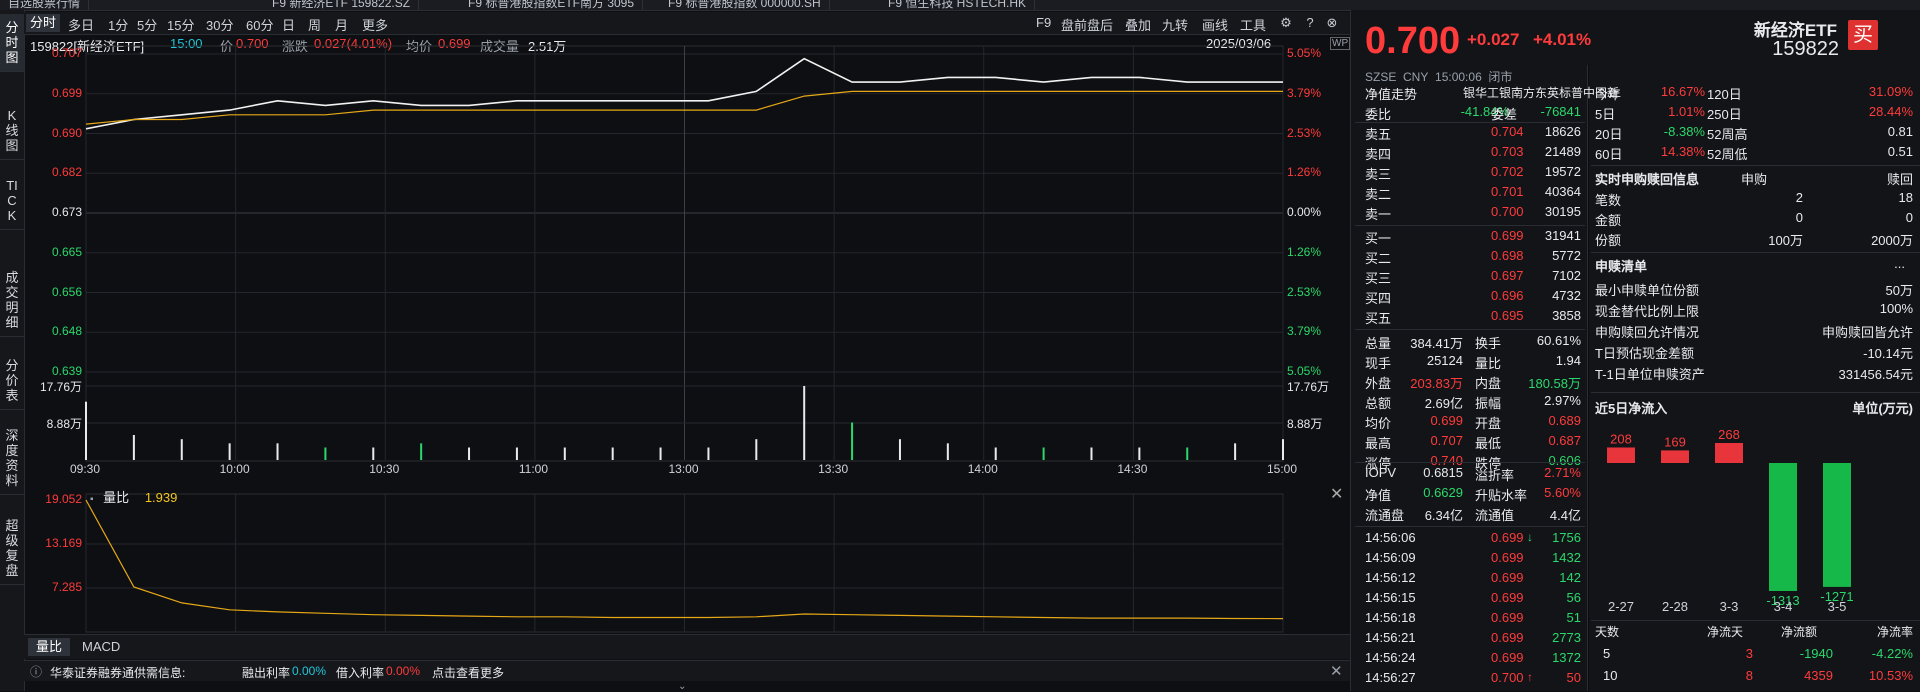 The height and width of the screenshot is (692, 1920). Describe the element at coordinates (1436, 343) in the screenshot. I see `stat-value: 384.41万` at that location.